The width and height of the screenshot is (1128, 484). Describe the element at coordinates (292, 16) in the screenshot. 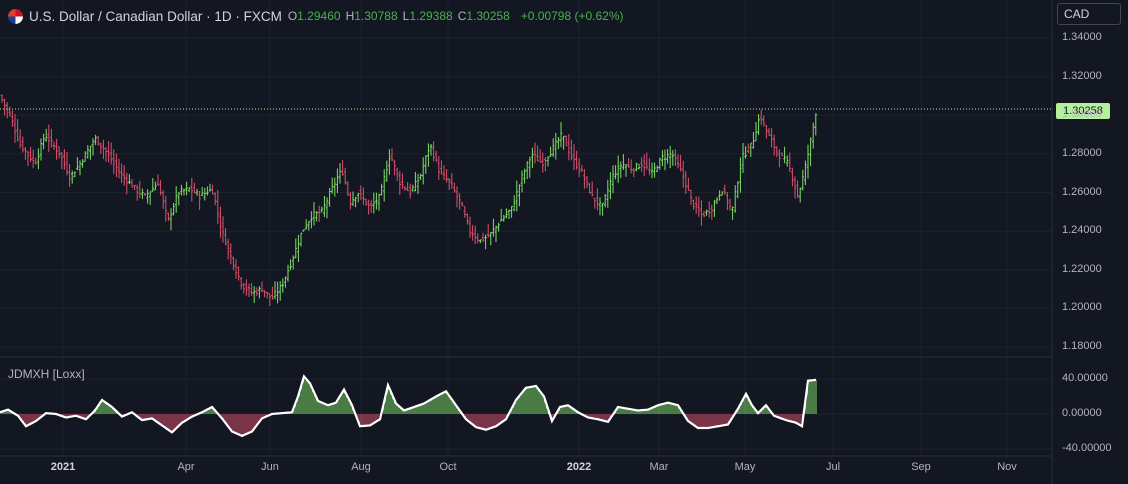

I see `open-label: O` at that location.